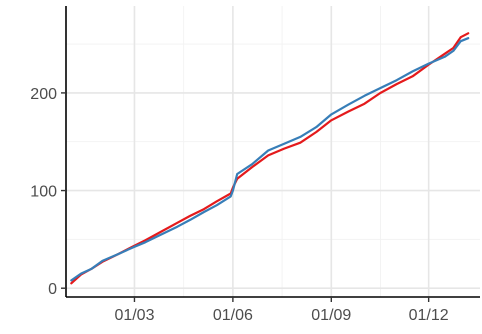  Describe the element at coordinates (134, 315) in the screenshot. I see `x-tick-label-0: 01/03` at that location.